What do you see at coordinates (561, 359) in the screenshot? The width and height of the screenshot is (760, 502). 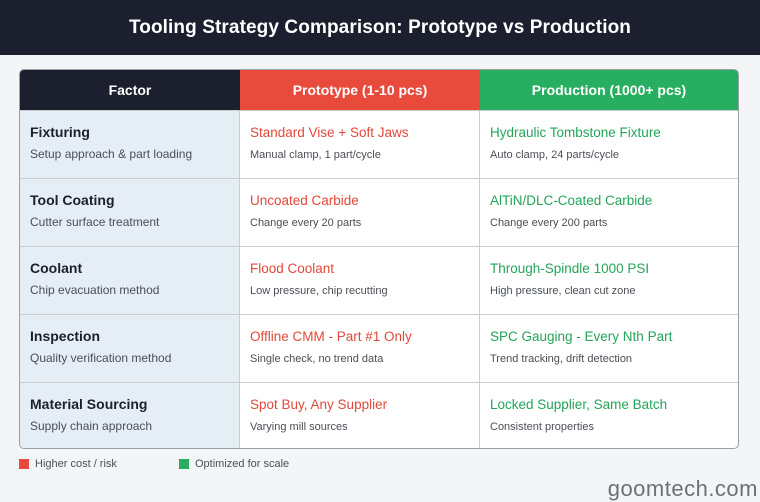 I see `production-detail: Trend tracking, drift detection` at bounding box center [561, 359].